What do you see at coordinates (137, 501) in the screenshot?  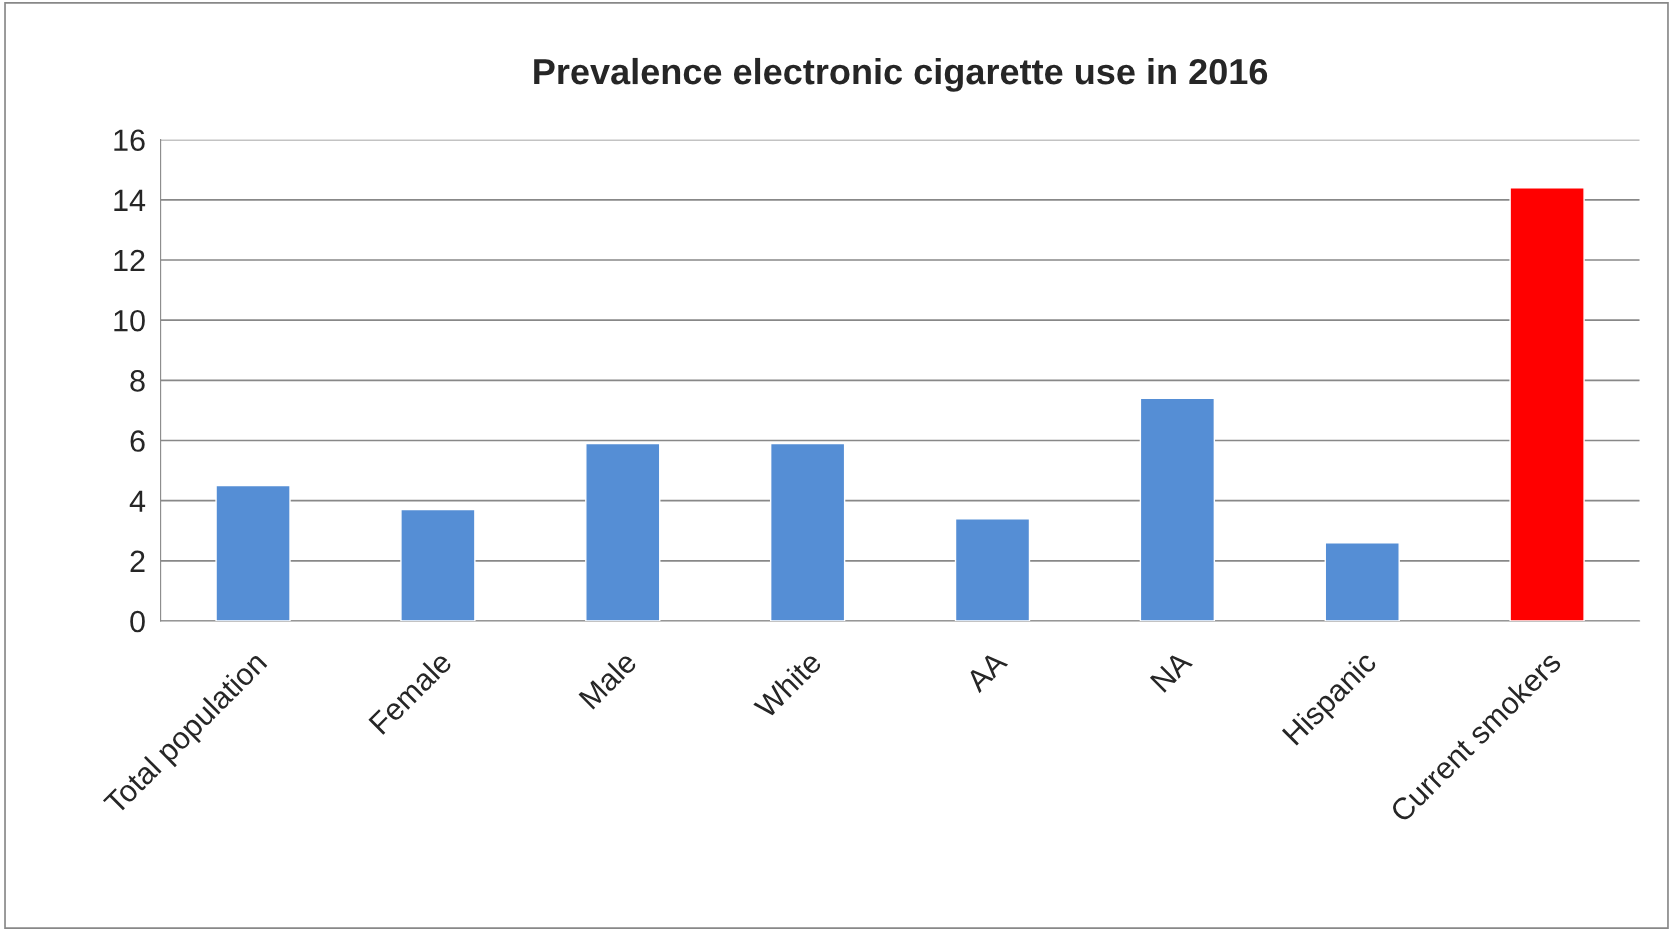 I see `y-tick-label: 4` at bounding box center [137, 501].